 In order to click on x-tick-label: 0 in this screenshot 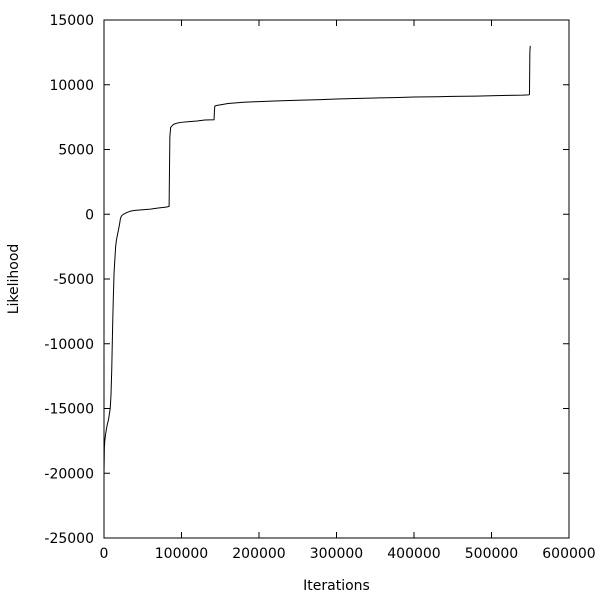, I will do `click(104, 554)`.